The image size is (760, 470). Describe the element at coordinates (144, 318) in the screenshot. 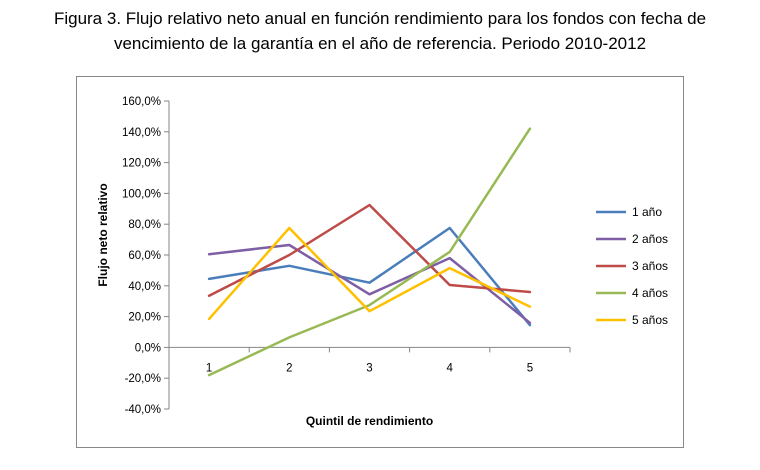

I see `y-tick-label: 20,0%` at that location.